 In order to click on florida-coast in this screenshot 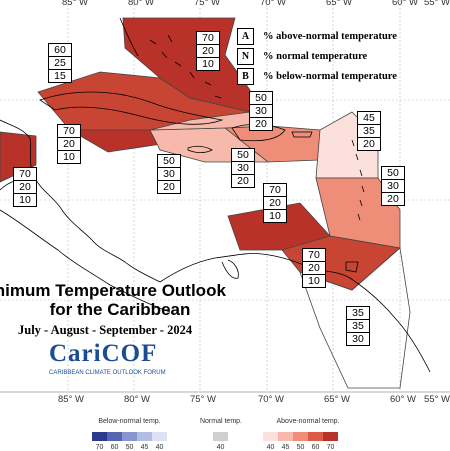, I will do `click(129, 37)`.